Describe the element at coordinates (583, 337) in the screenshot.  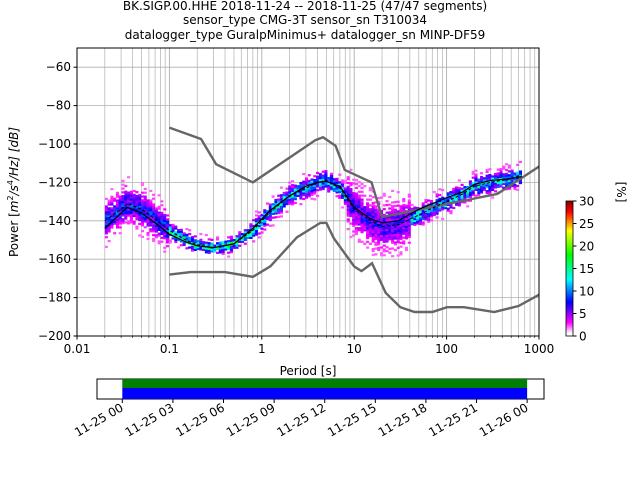
I see `colorbar-tick-label: 0` at that location.